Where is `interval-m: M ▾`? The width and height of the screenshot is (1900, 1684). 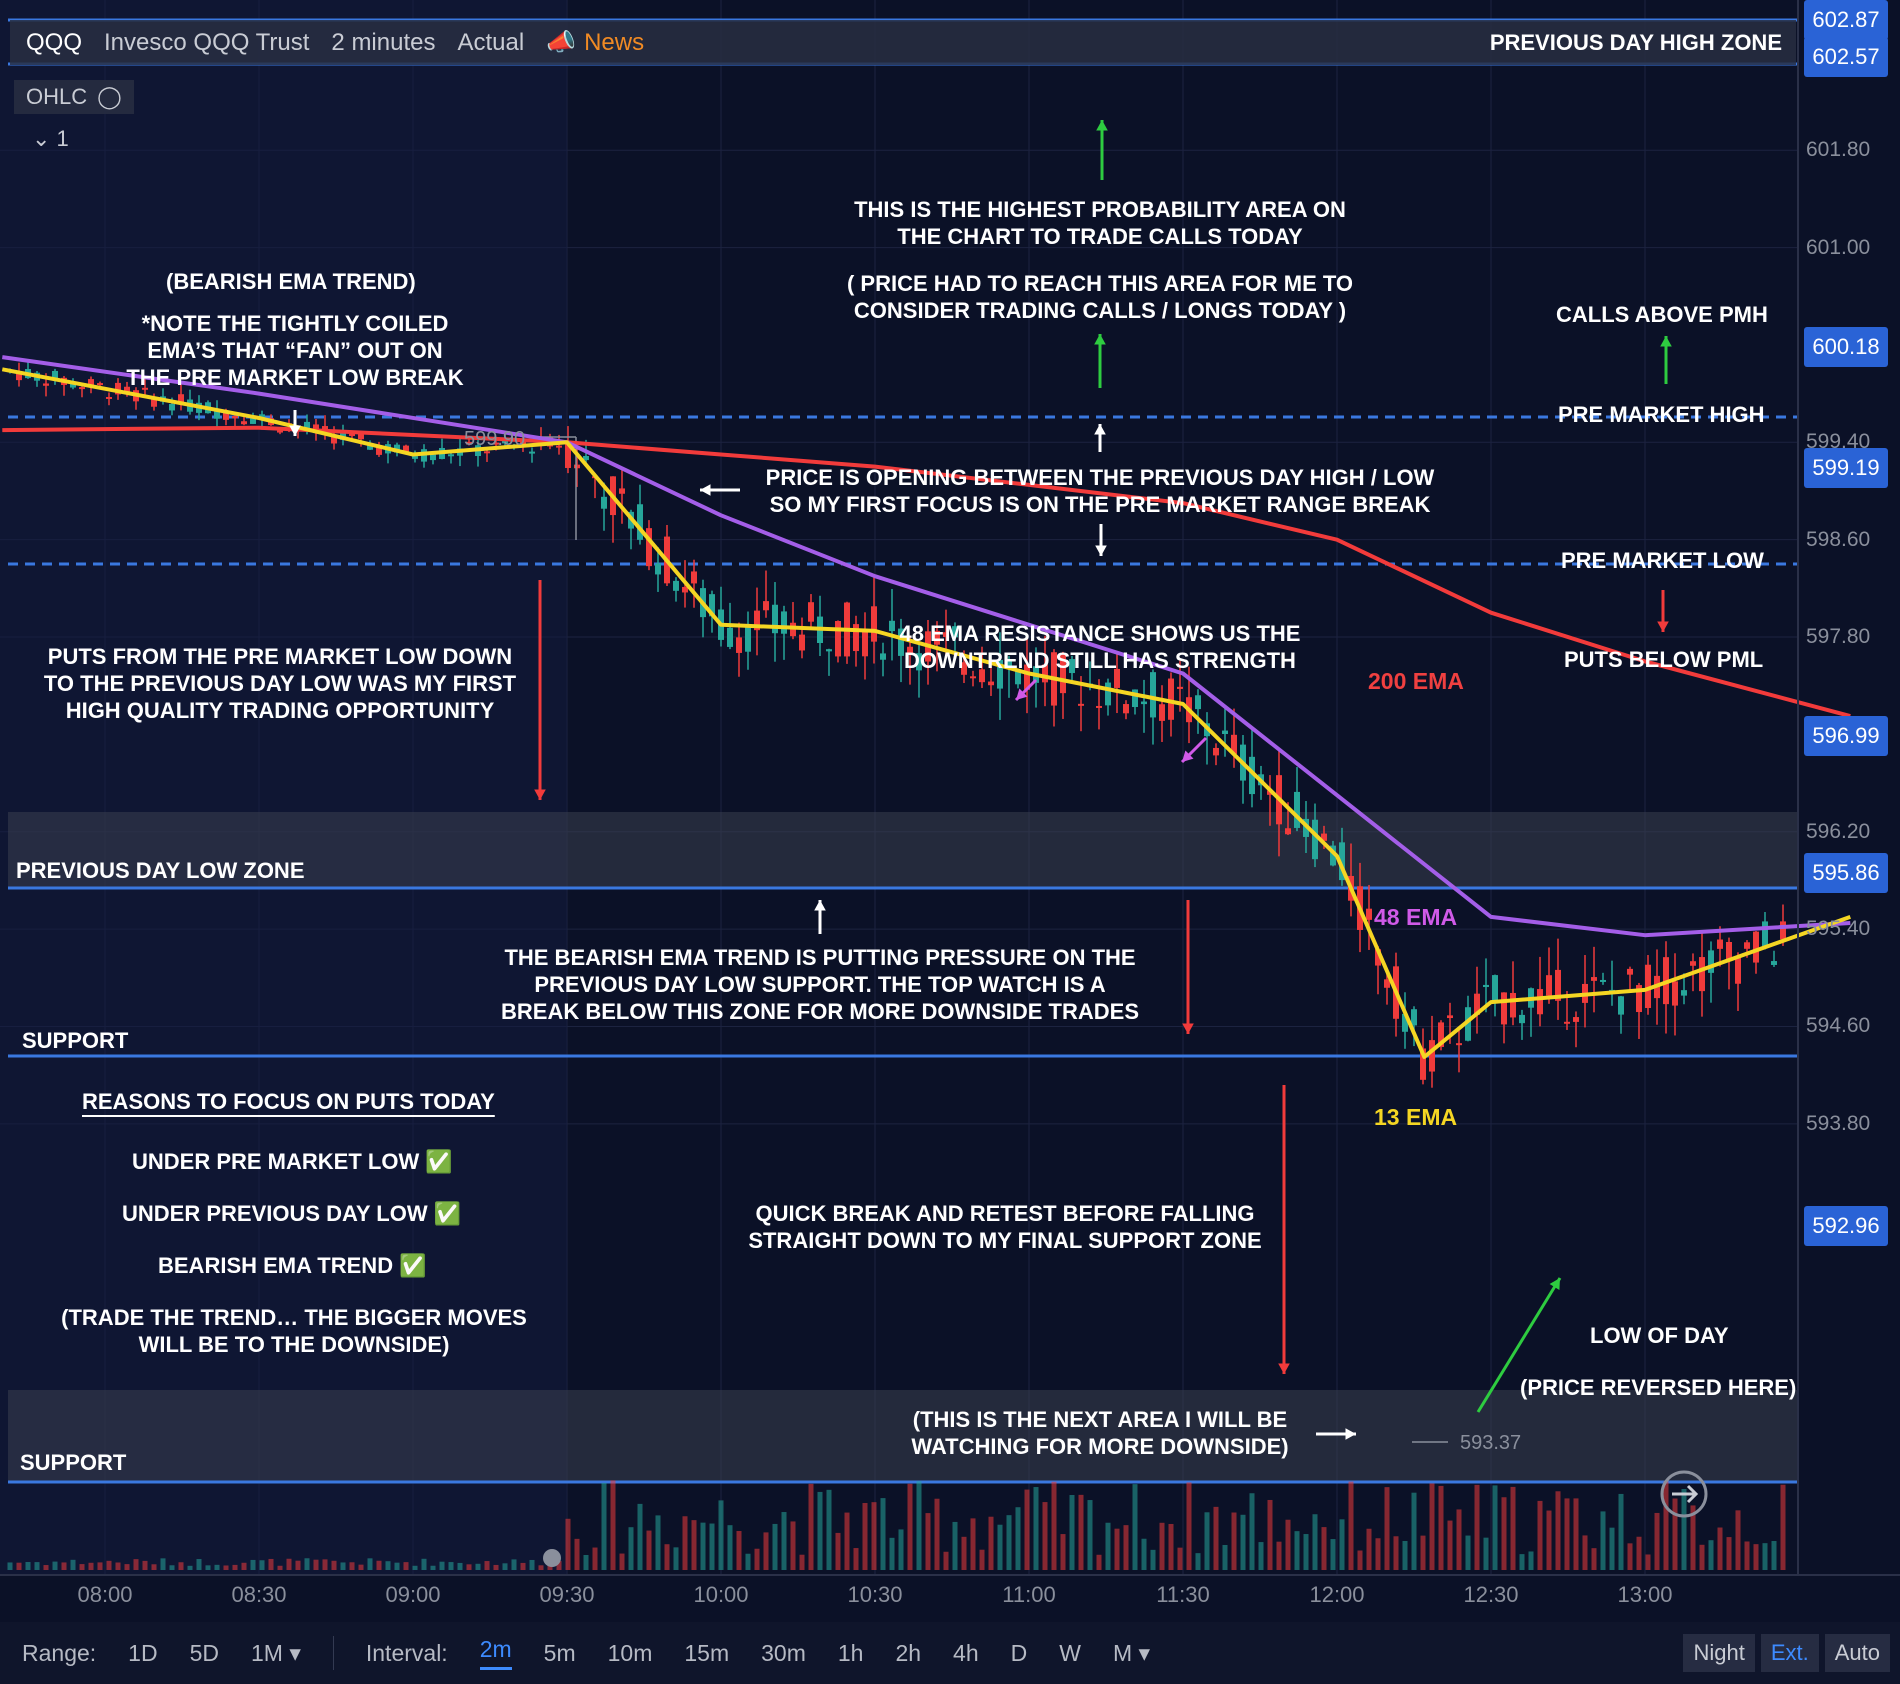 interval-m: M ▾ is located at coordinates (1131, 1652).